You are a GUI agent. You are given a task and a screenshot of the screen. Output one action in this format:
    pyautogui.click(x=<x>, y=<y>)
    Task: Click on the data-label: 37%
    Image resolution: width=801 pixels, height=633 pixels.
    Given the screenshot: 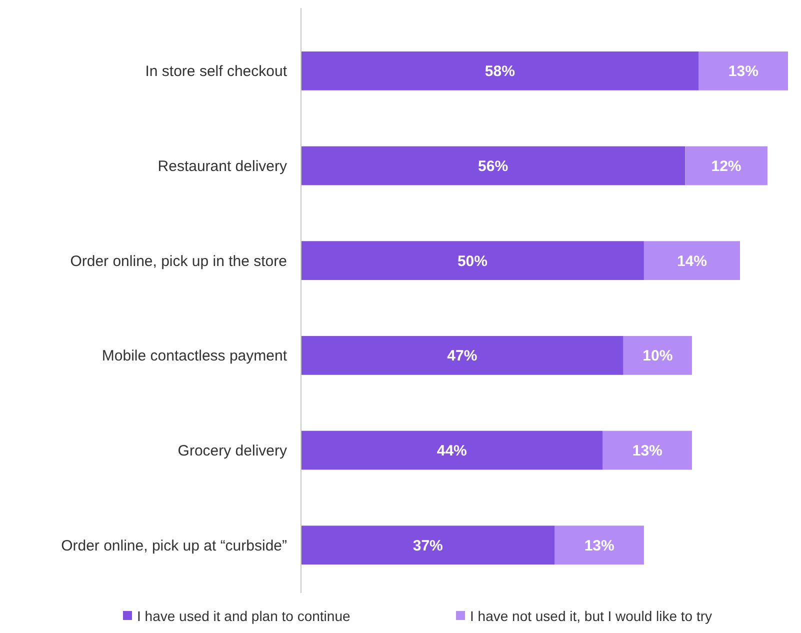 What is the action you would take?
    pyautogui.click(x=427, y=545)
    